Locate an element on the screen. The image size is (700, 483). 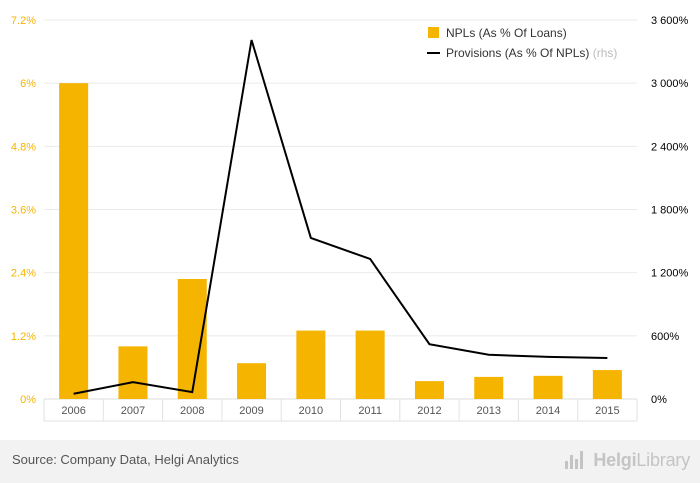
bar-npl-2012 is located at coordinates (429, 390).